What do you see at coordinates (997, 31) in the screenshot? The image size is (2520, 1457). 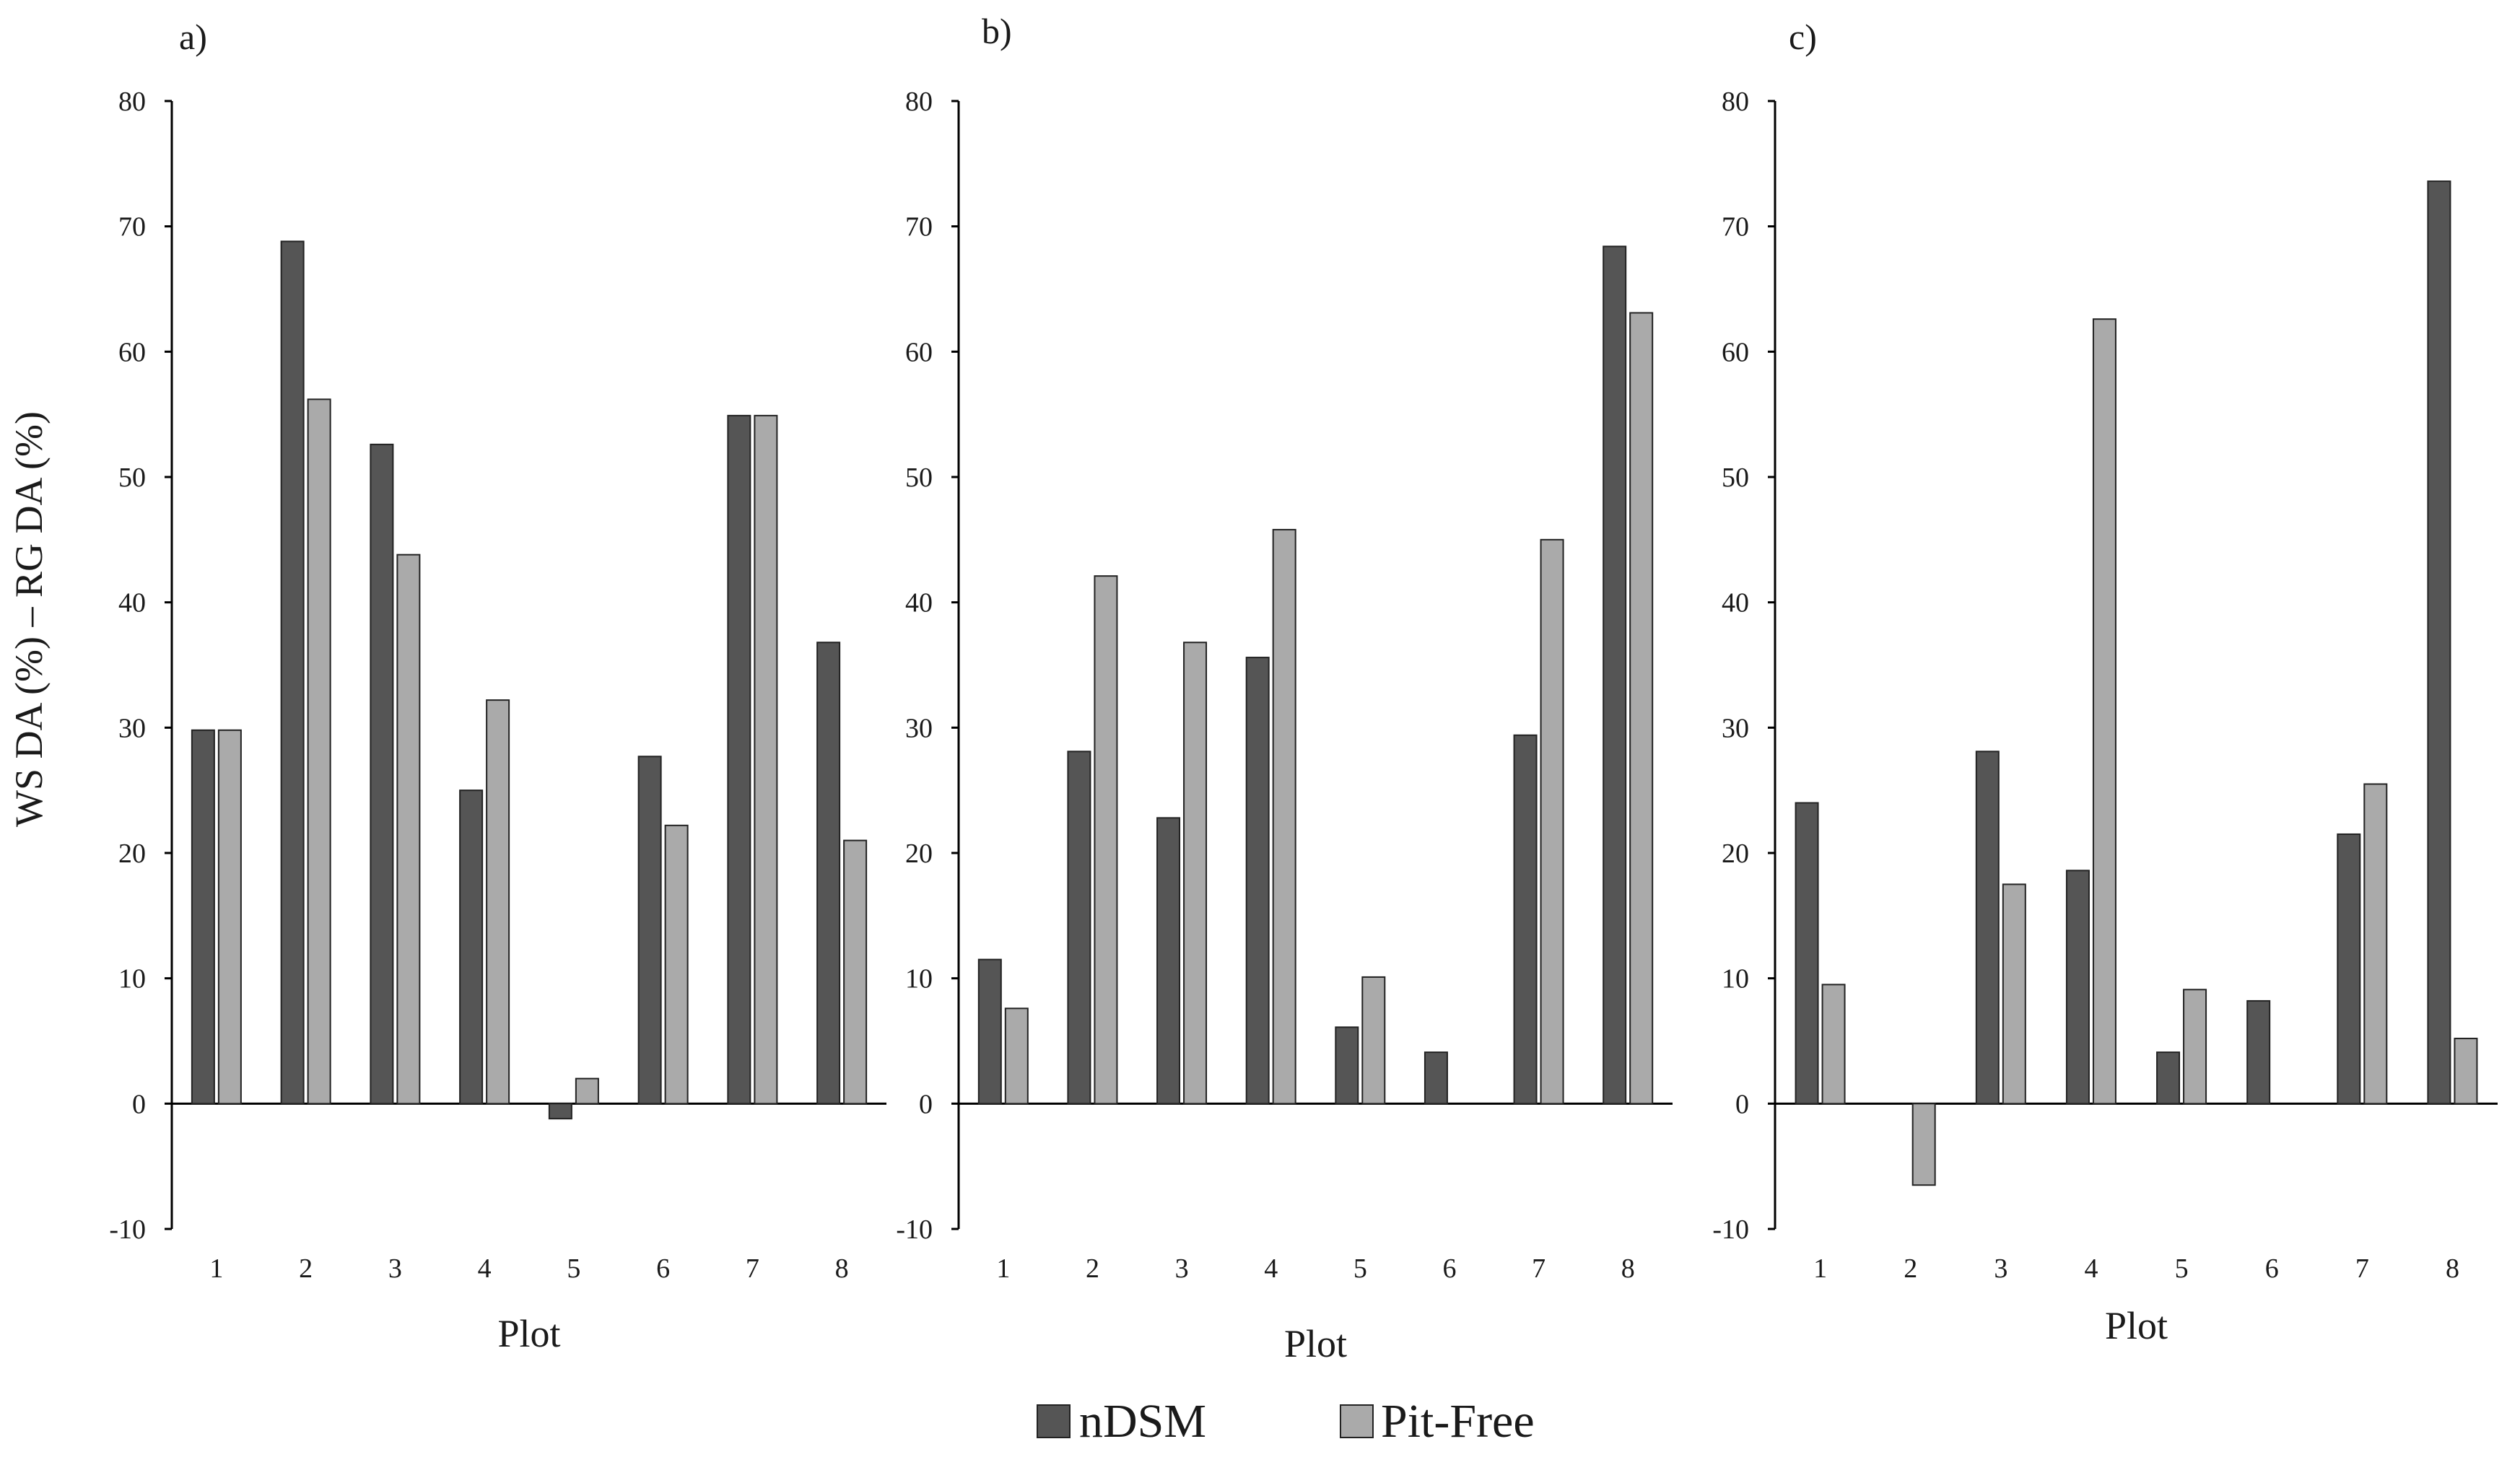 I see `panel-label: b)` at bounding box center [997, 31].